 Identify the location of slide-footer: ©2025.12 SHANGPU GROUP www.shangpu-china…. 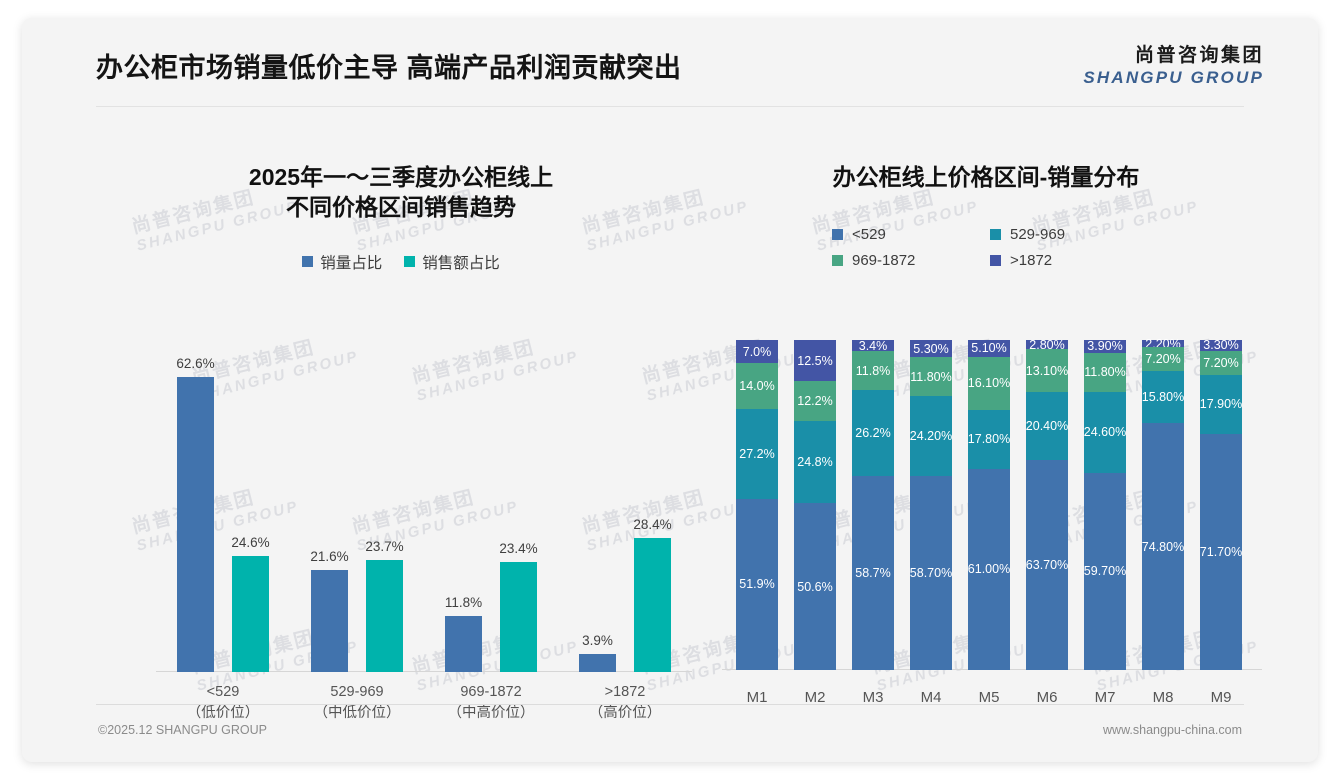
(670, 733).